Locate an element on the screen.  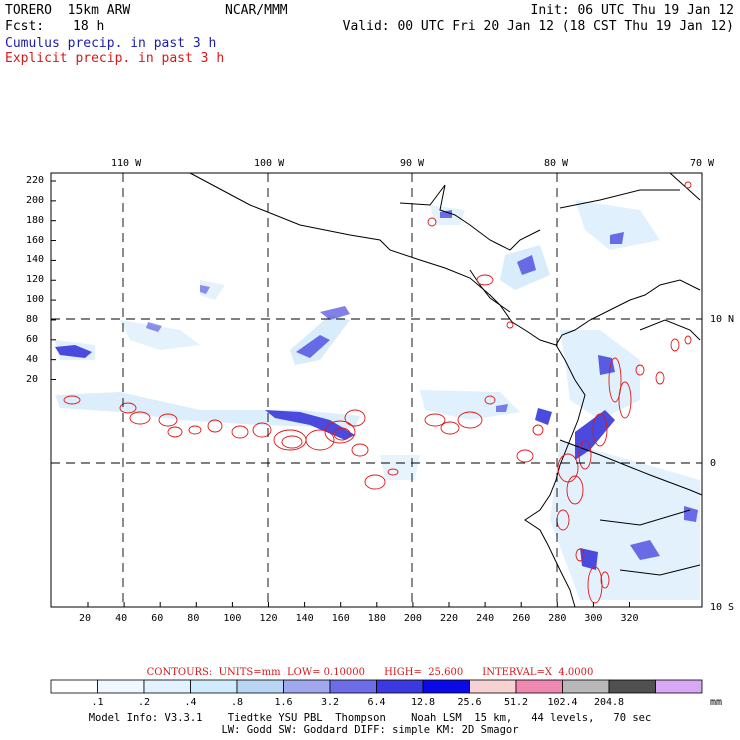
field-cumulus-label: Cumulus precip. in past 3 h is located at coordinates (111, 43).